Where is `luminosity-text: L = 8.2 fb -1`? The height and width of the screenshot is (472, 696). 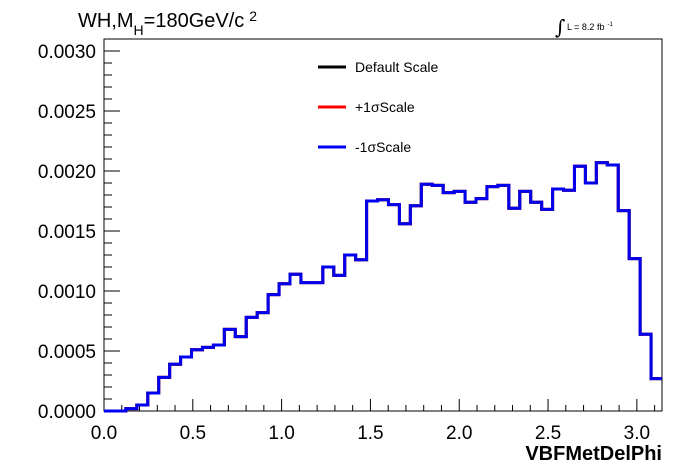 luminosity-text: L = 8.2 fb -1 is located at coordinates (590, 27).